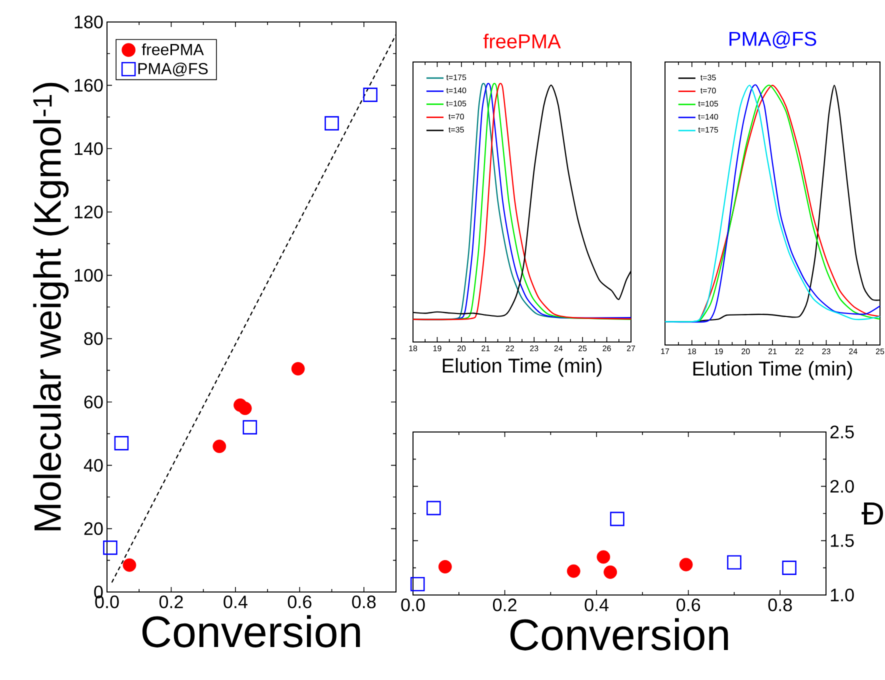  Describe the element at coordinates (93, 339) in the screenshot. I see `y-tick-label: 80` at that location.